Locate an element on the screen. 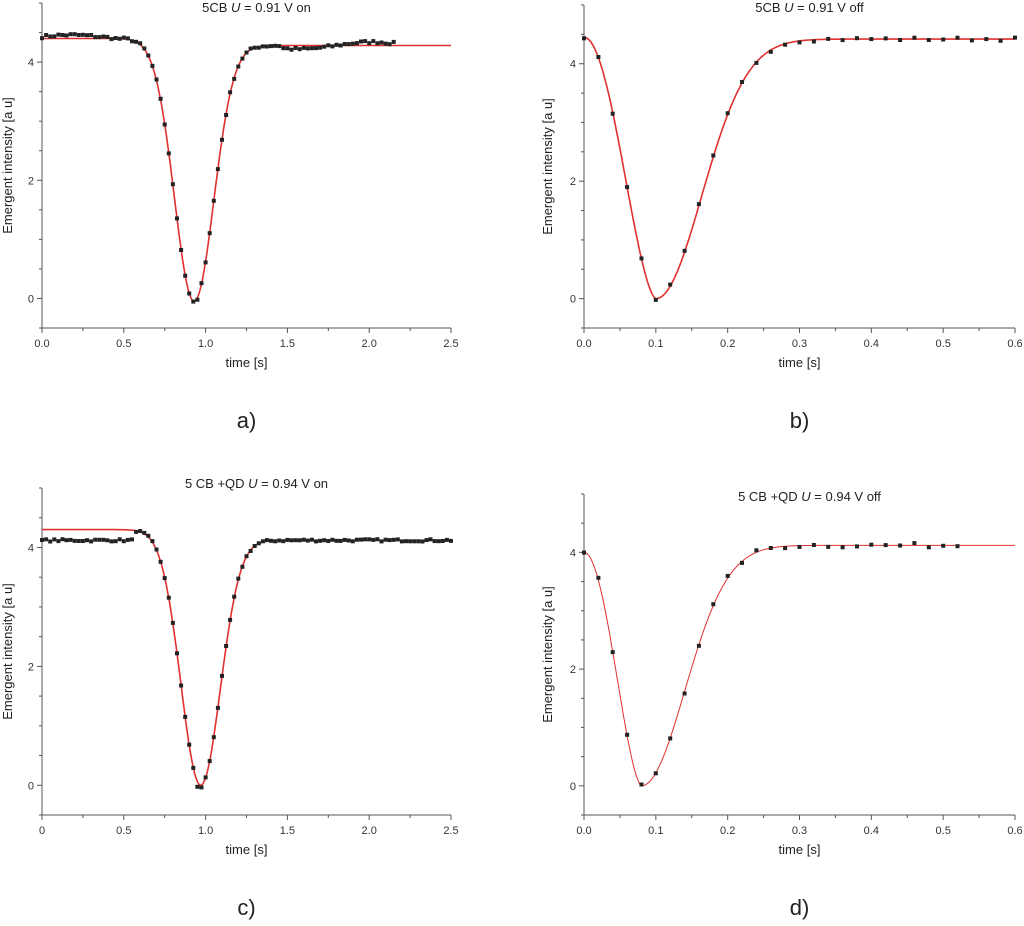 This screenshot has width=1024, height=926. x-tick-label: 0.2 is located at coordinates (727, 344).